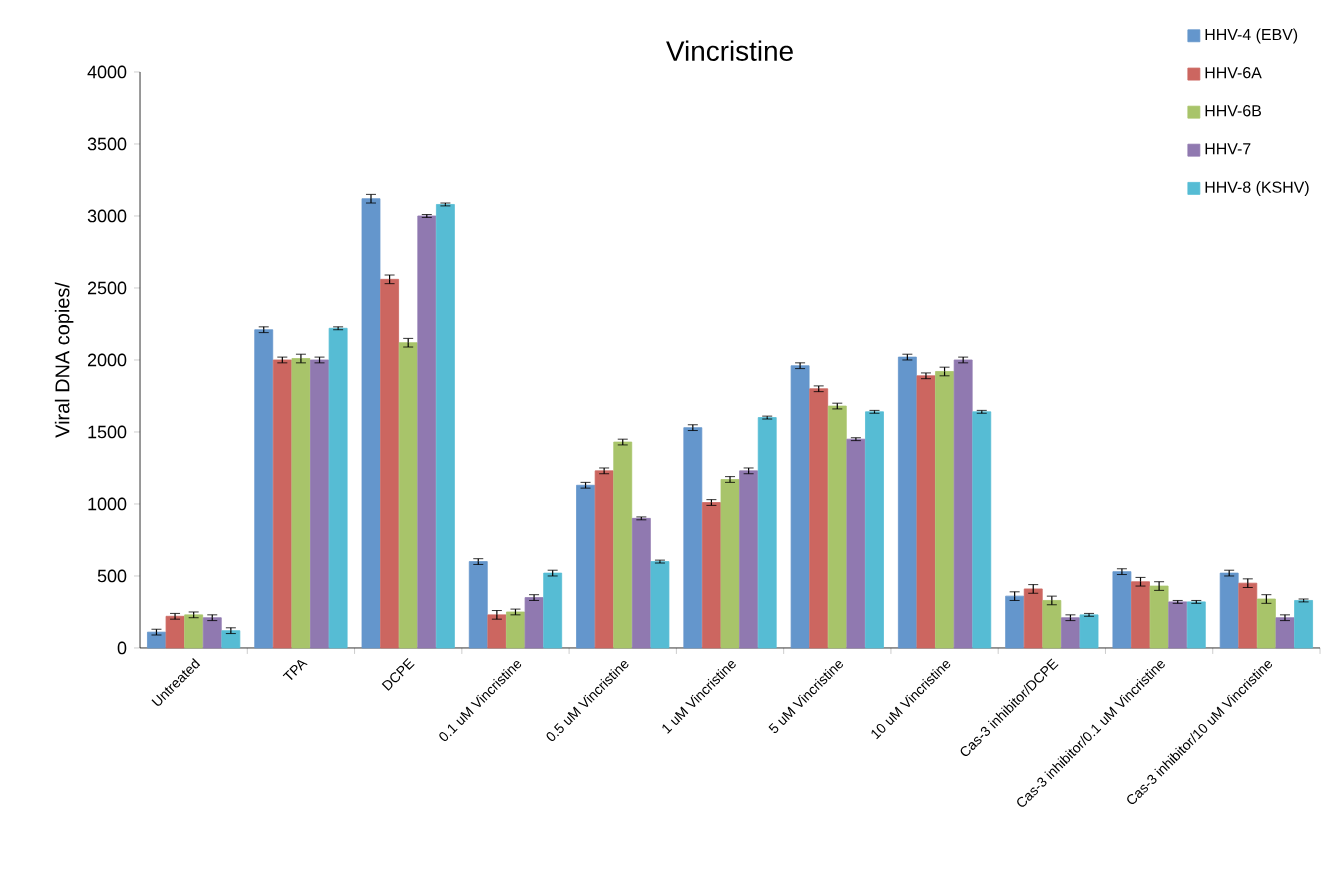  Describe the element at coordinates (107, 360) in the screenshot. I see `y-tick-label: 2000` at that location.